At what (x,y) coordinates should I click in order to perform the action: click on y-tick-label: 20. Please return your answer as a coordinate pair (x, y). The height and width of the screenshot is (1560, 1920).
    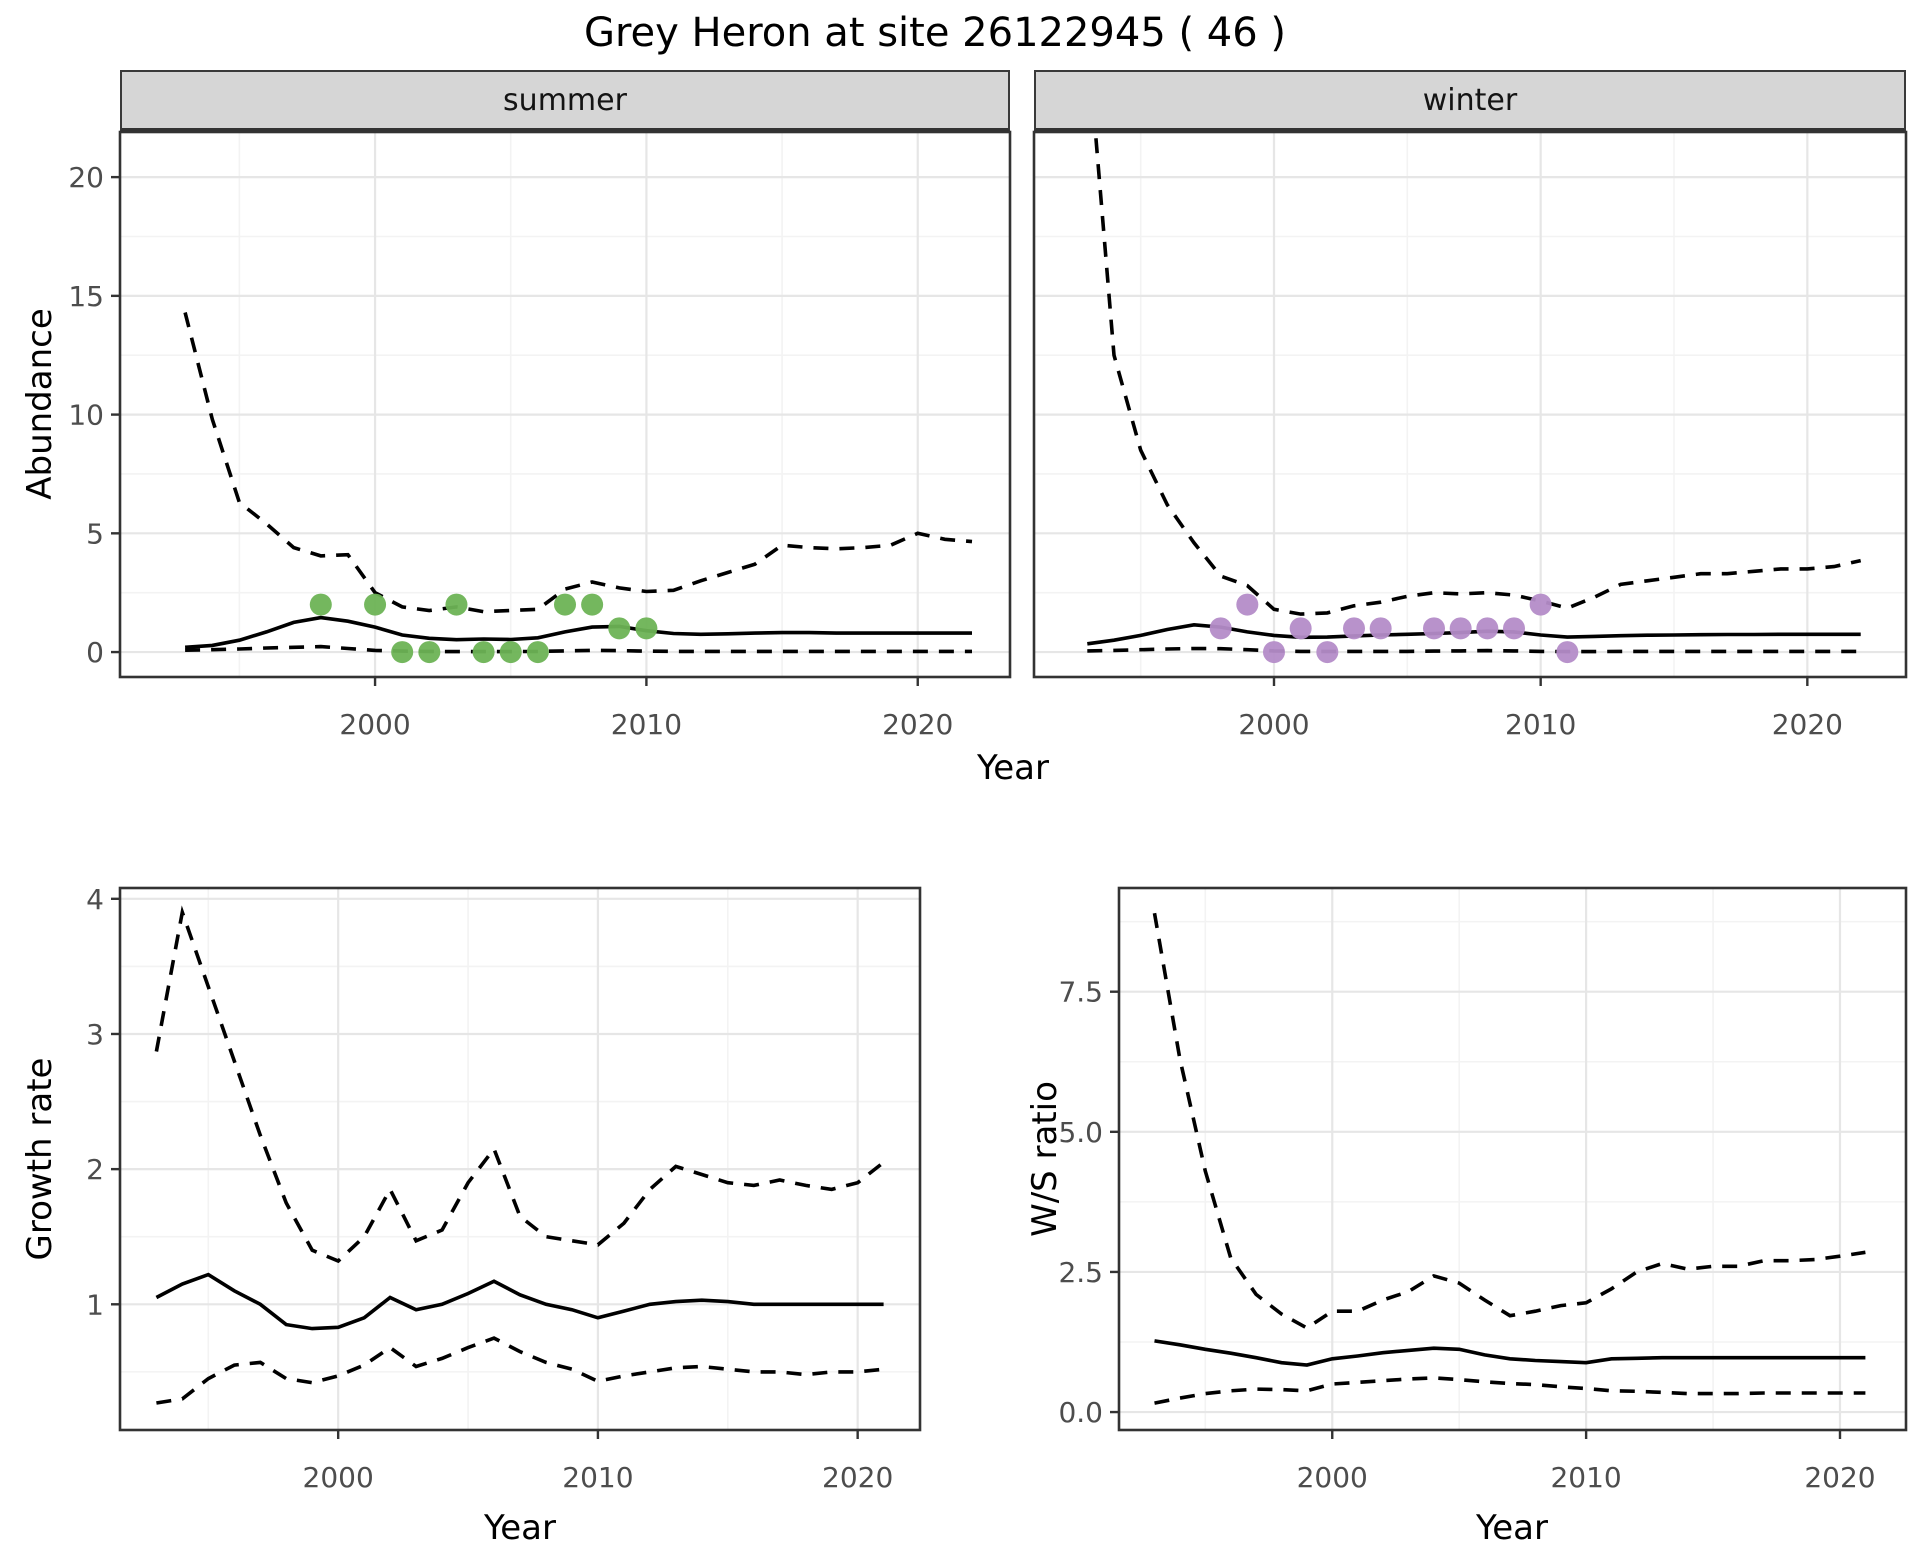
    Looking at the image, I should click on (86, 177).